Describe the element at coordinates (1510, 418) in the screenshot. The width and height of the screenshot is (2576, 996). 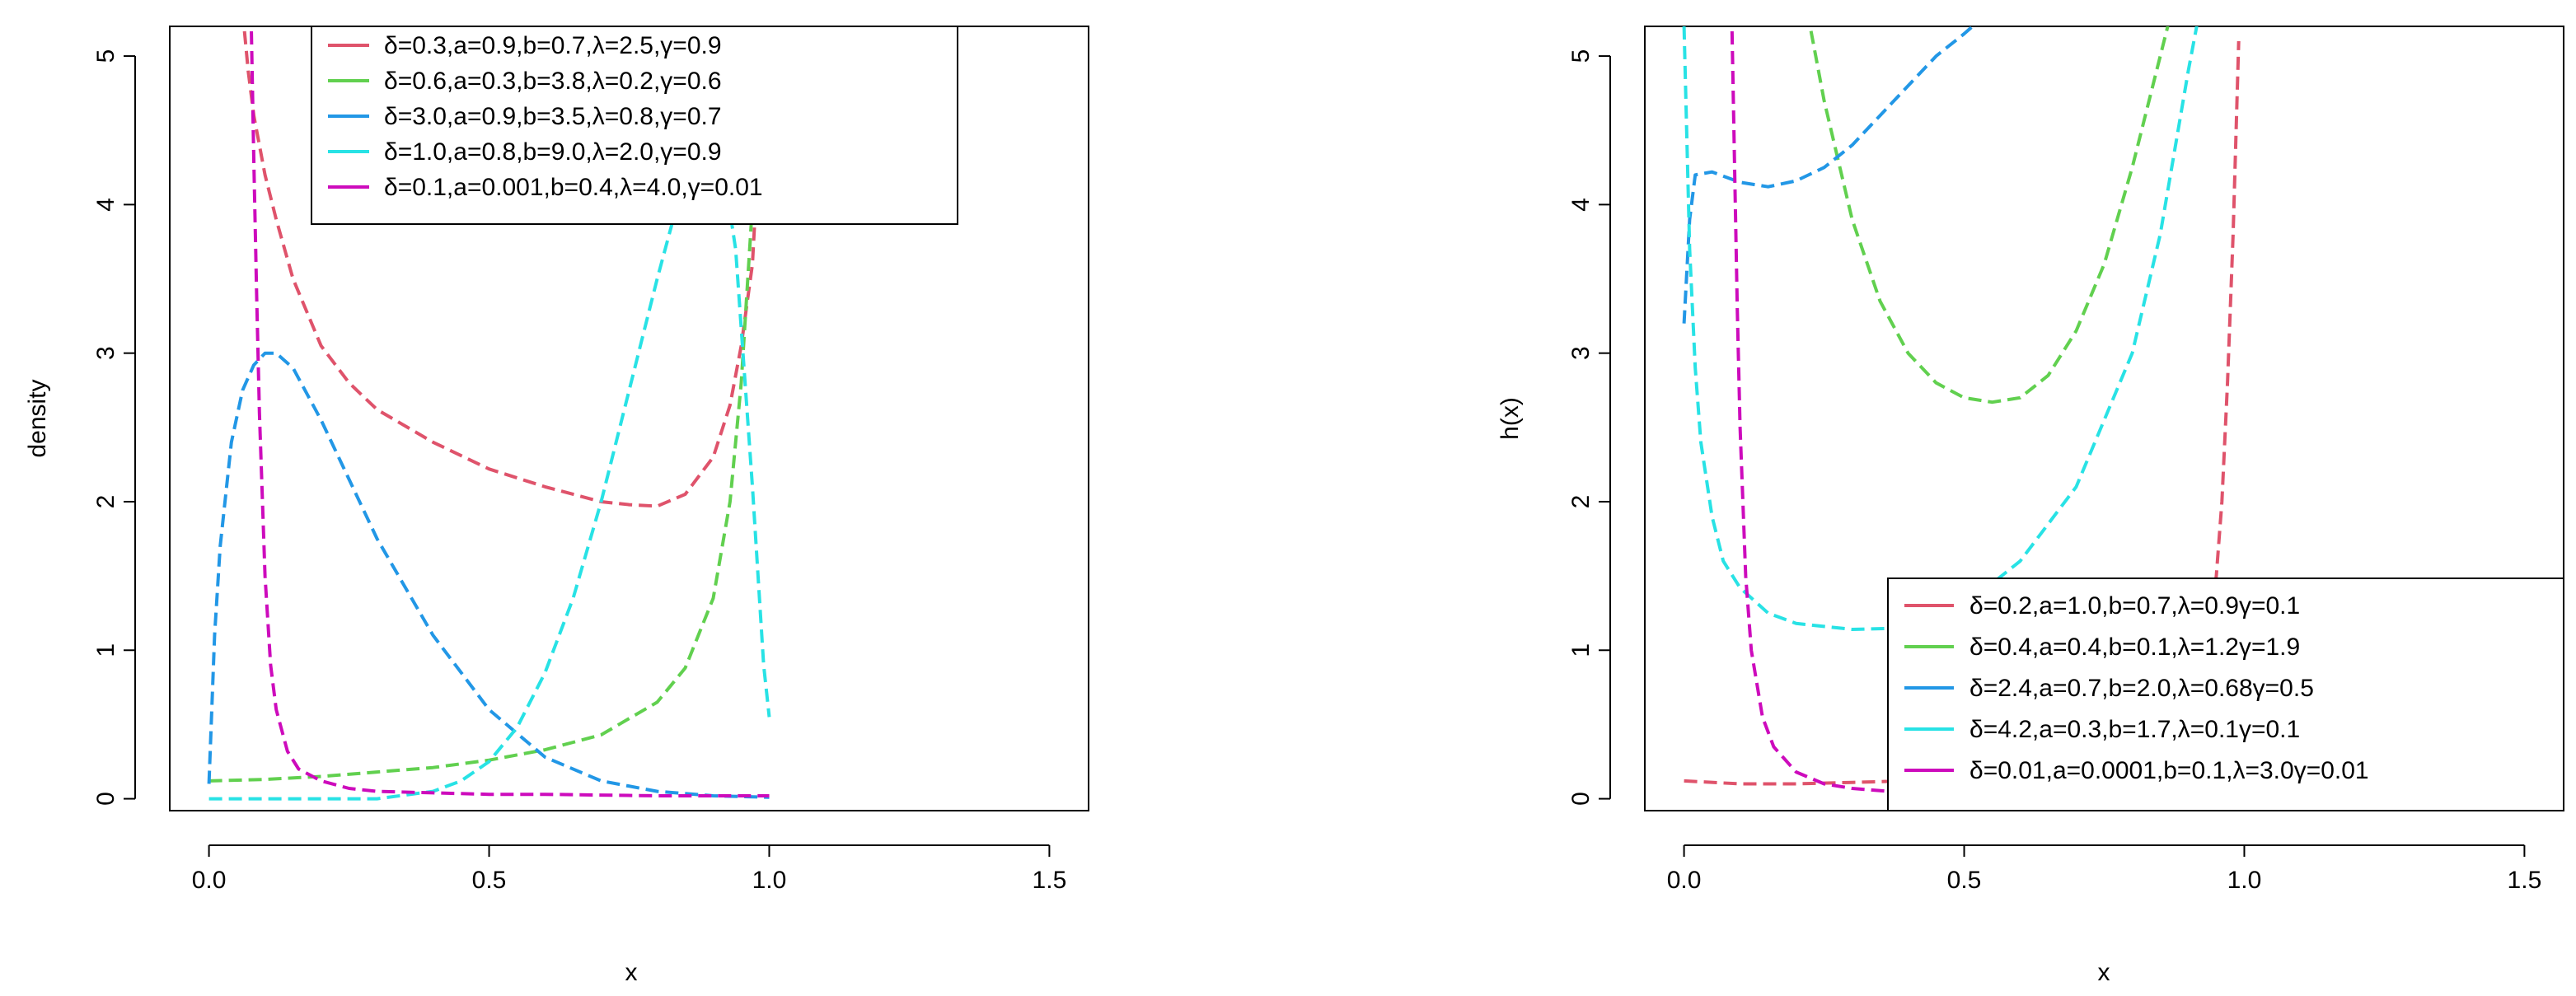
I see `y-axis-title: h(x)` at that location.